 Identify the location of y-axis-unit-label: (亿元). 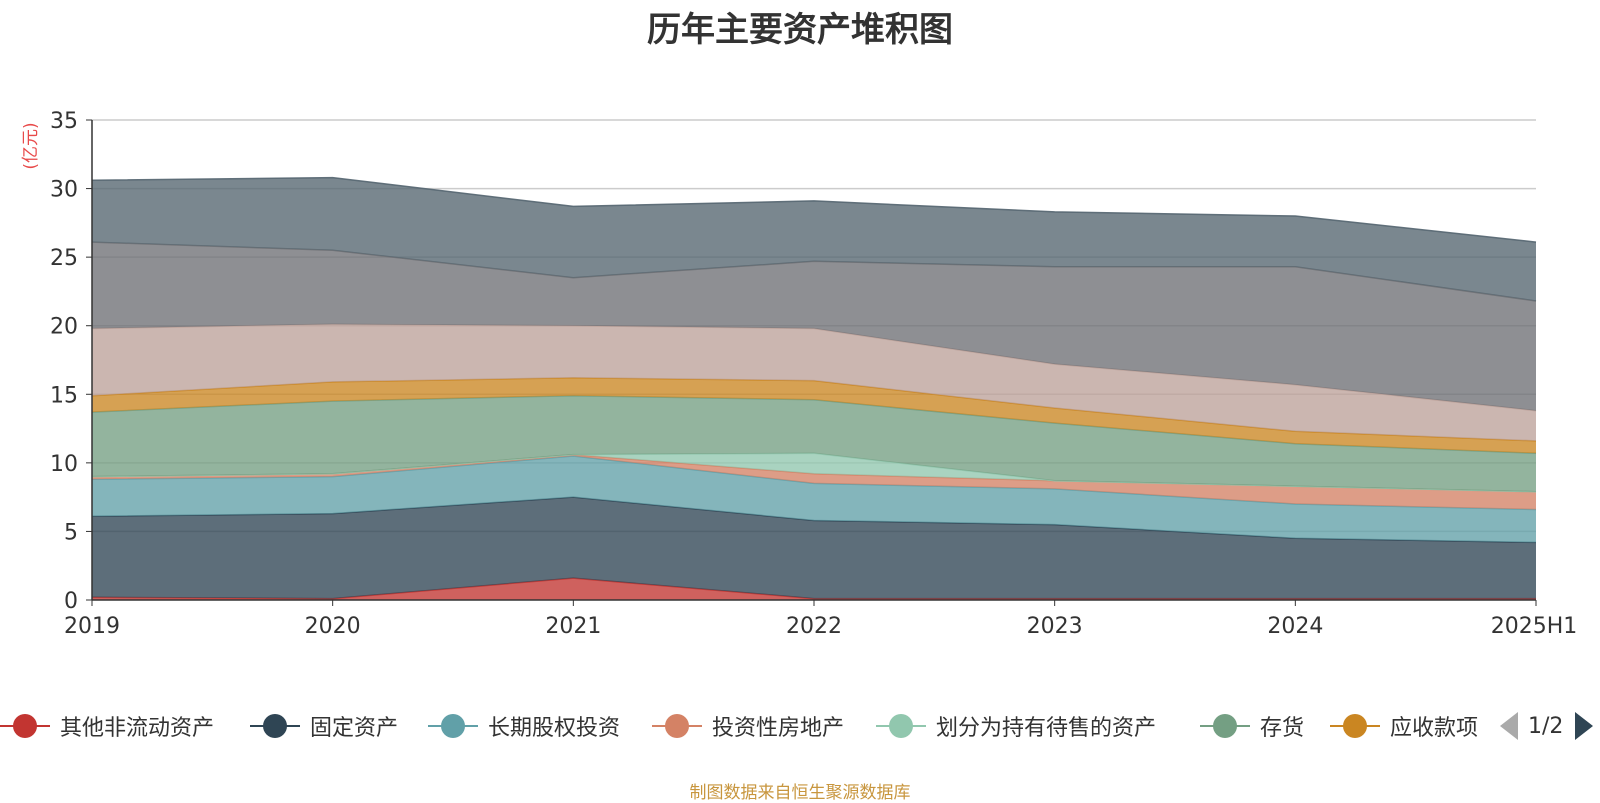
(31, 145).